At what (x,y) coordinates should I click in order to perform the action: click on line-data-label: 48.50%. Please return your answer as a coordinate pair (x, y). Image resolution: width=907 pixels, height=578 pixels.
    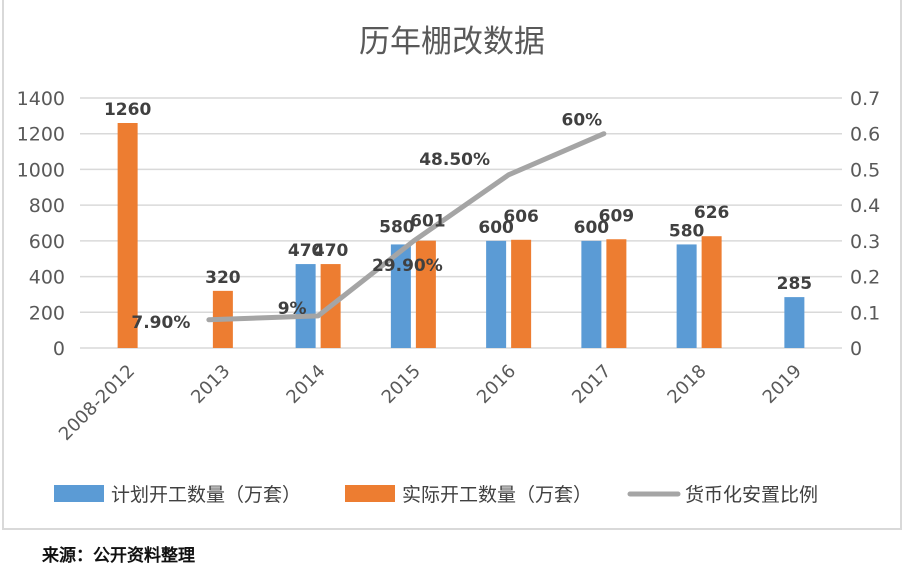
    Looking at the image, I should click on (454, 160).